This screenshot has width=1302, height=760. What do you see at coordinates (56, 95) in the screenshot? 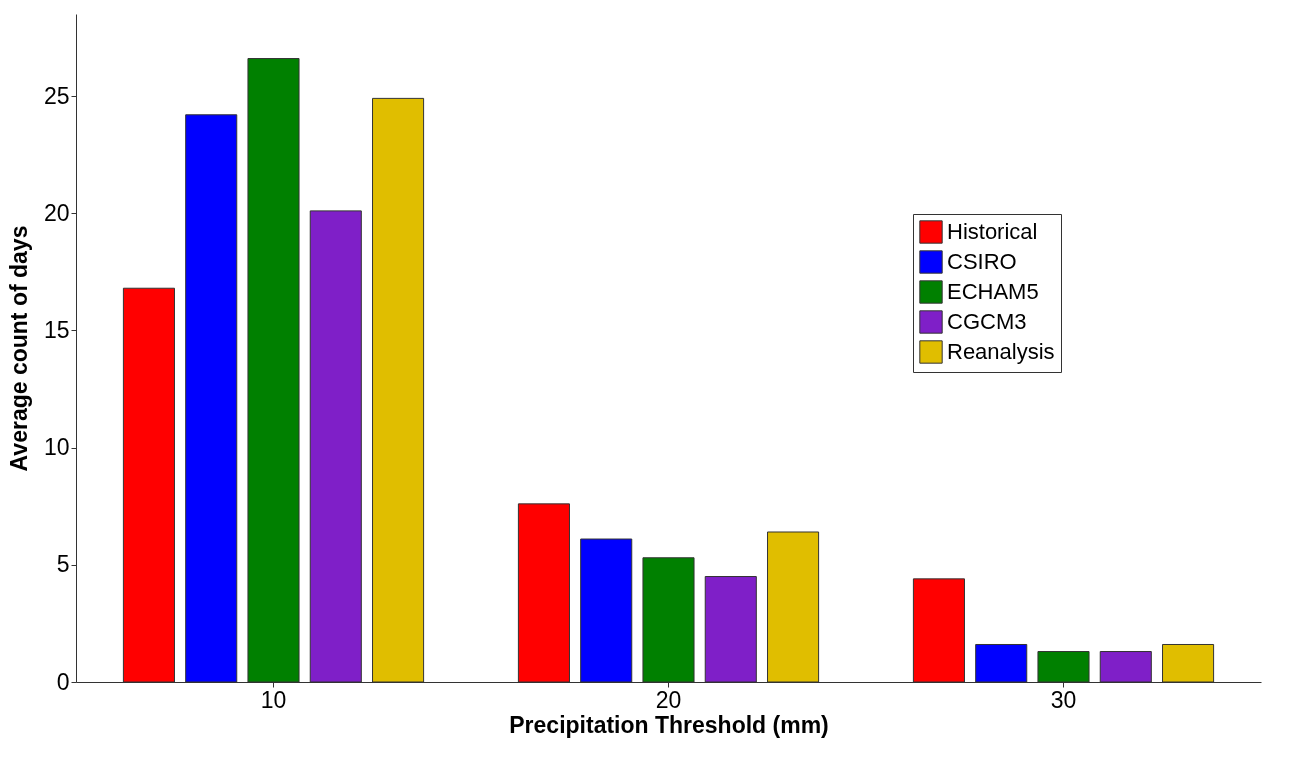
I see `y-tick-label: 25` at bounding box center [56, 95].